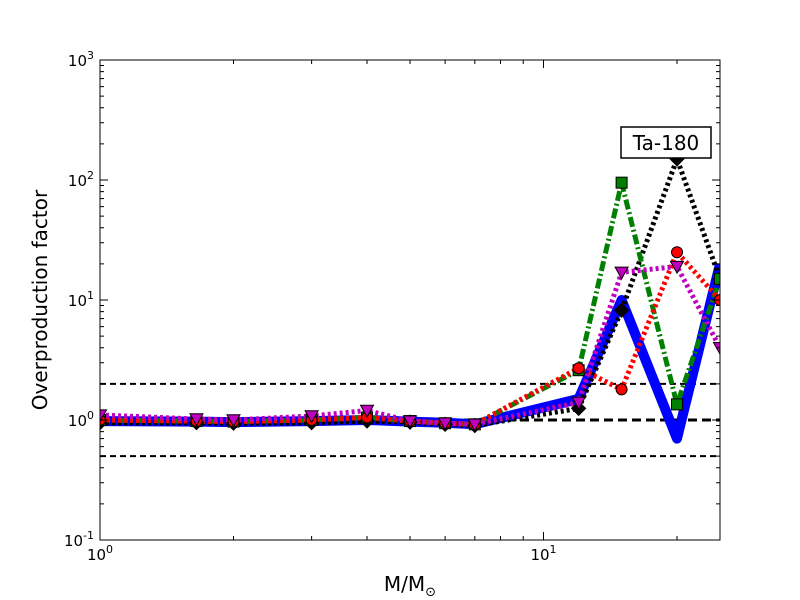 The image size is (800, 600). I want to click on y-tick-label-3: 10², so click(81, 179).